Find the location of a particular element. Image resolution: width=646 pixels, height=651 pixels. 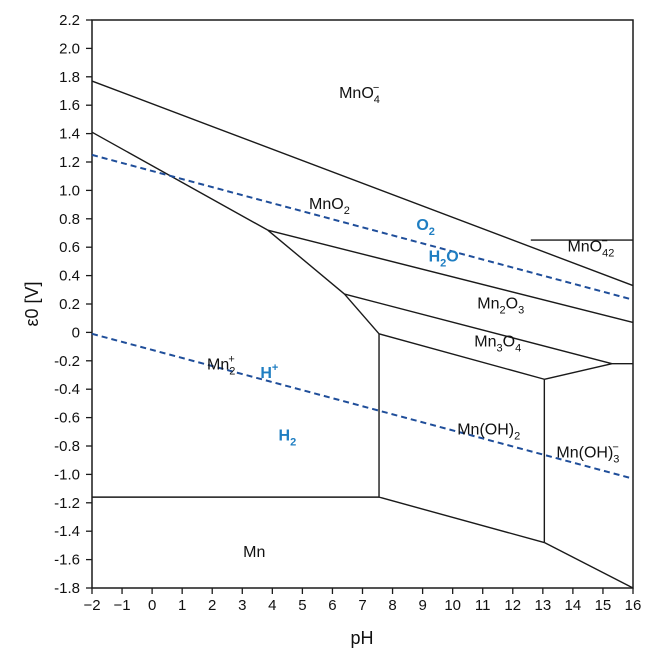

x-tick-label: 11 is located at coordinates (483, 605).